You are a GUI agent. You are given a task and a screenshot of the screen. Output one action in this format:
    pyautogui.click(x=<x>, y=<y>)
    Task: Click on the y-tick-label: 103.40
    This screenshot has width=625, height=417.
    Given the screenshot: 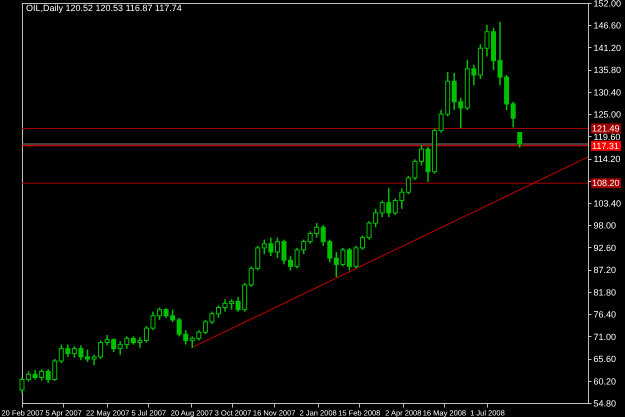 What is the action you would take?
    pyautogui.click(x=608, y=203)
    